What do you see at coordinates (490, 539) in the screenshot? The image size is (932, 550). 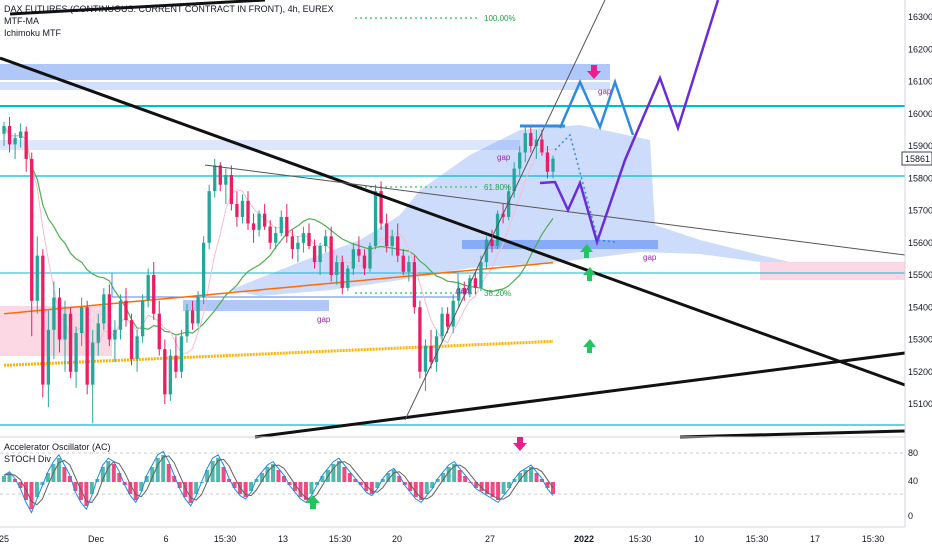 I see `time-tick-label: 27` at bounding box center [490, 539].